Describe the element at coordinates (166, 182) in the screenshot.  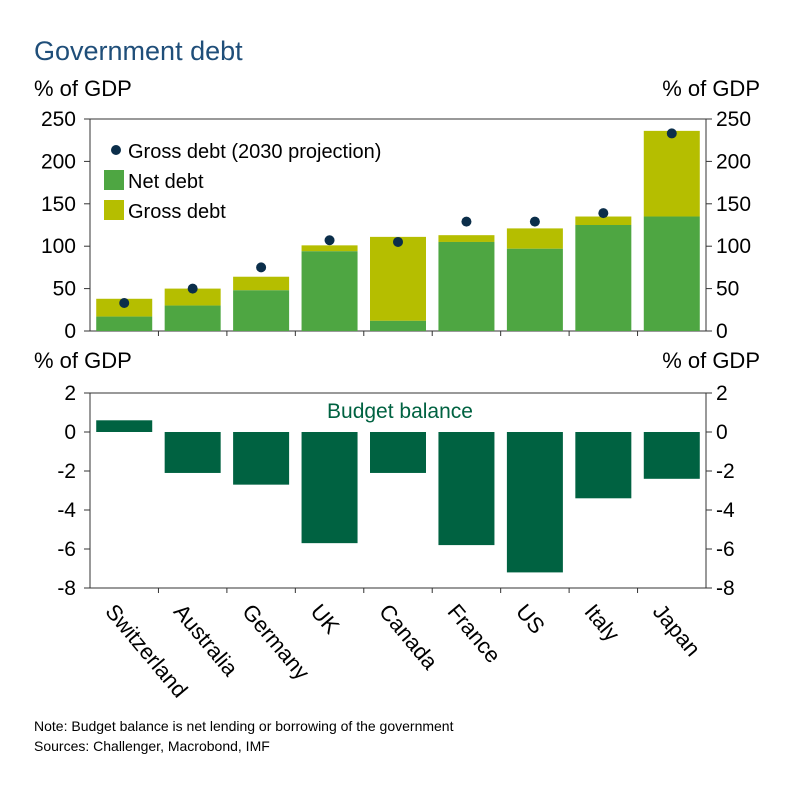
I see `legend-net-debt-label: Net debt` at that location.